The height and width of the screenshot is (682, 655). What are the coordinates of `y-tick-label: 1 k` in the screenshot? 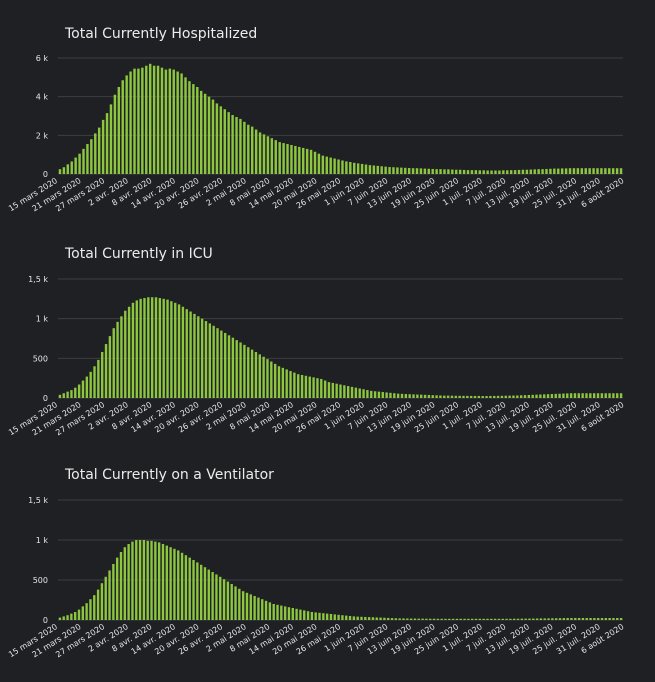 It's located at (42, 319).